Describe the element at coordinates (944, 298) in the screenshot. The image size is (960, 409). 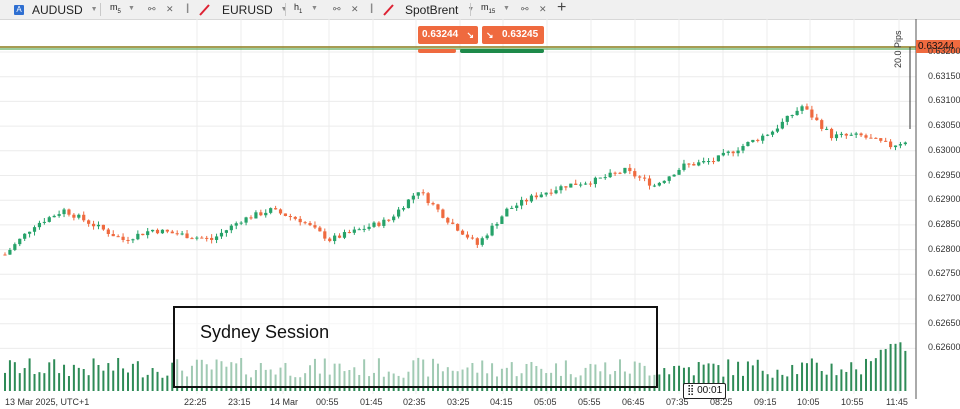
I see `y-tick-label: 0.62700` at that location.